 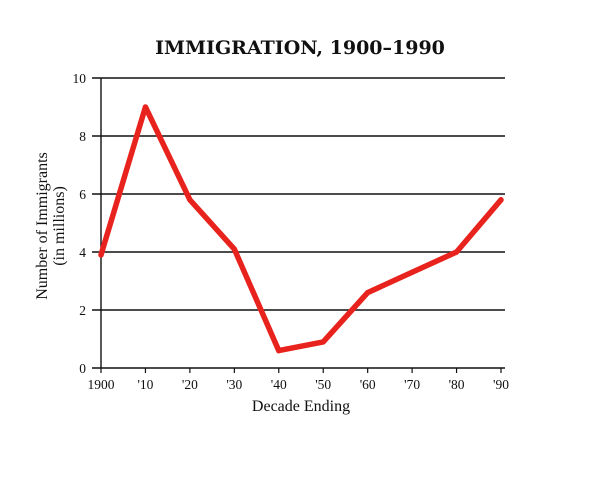 I want to click on y-tick-label: 10, so click(x=80, y=78).